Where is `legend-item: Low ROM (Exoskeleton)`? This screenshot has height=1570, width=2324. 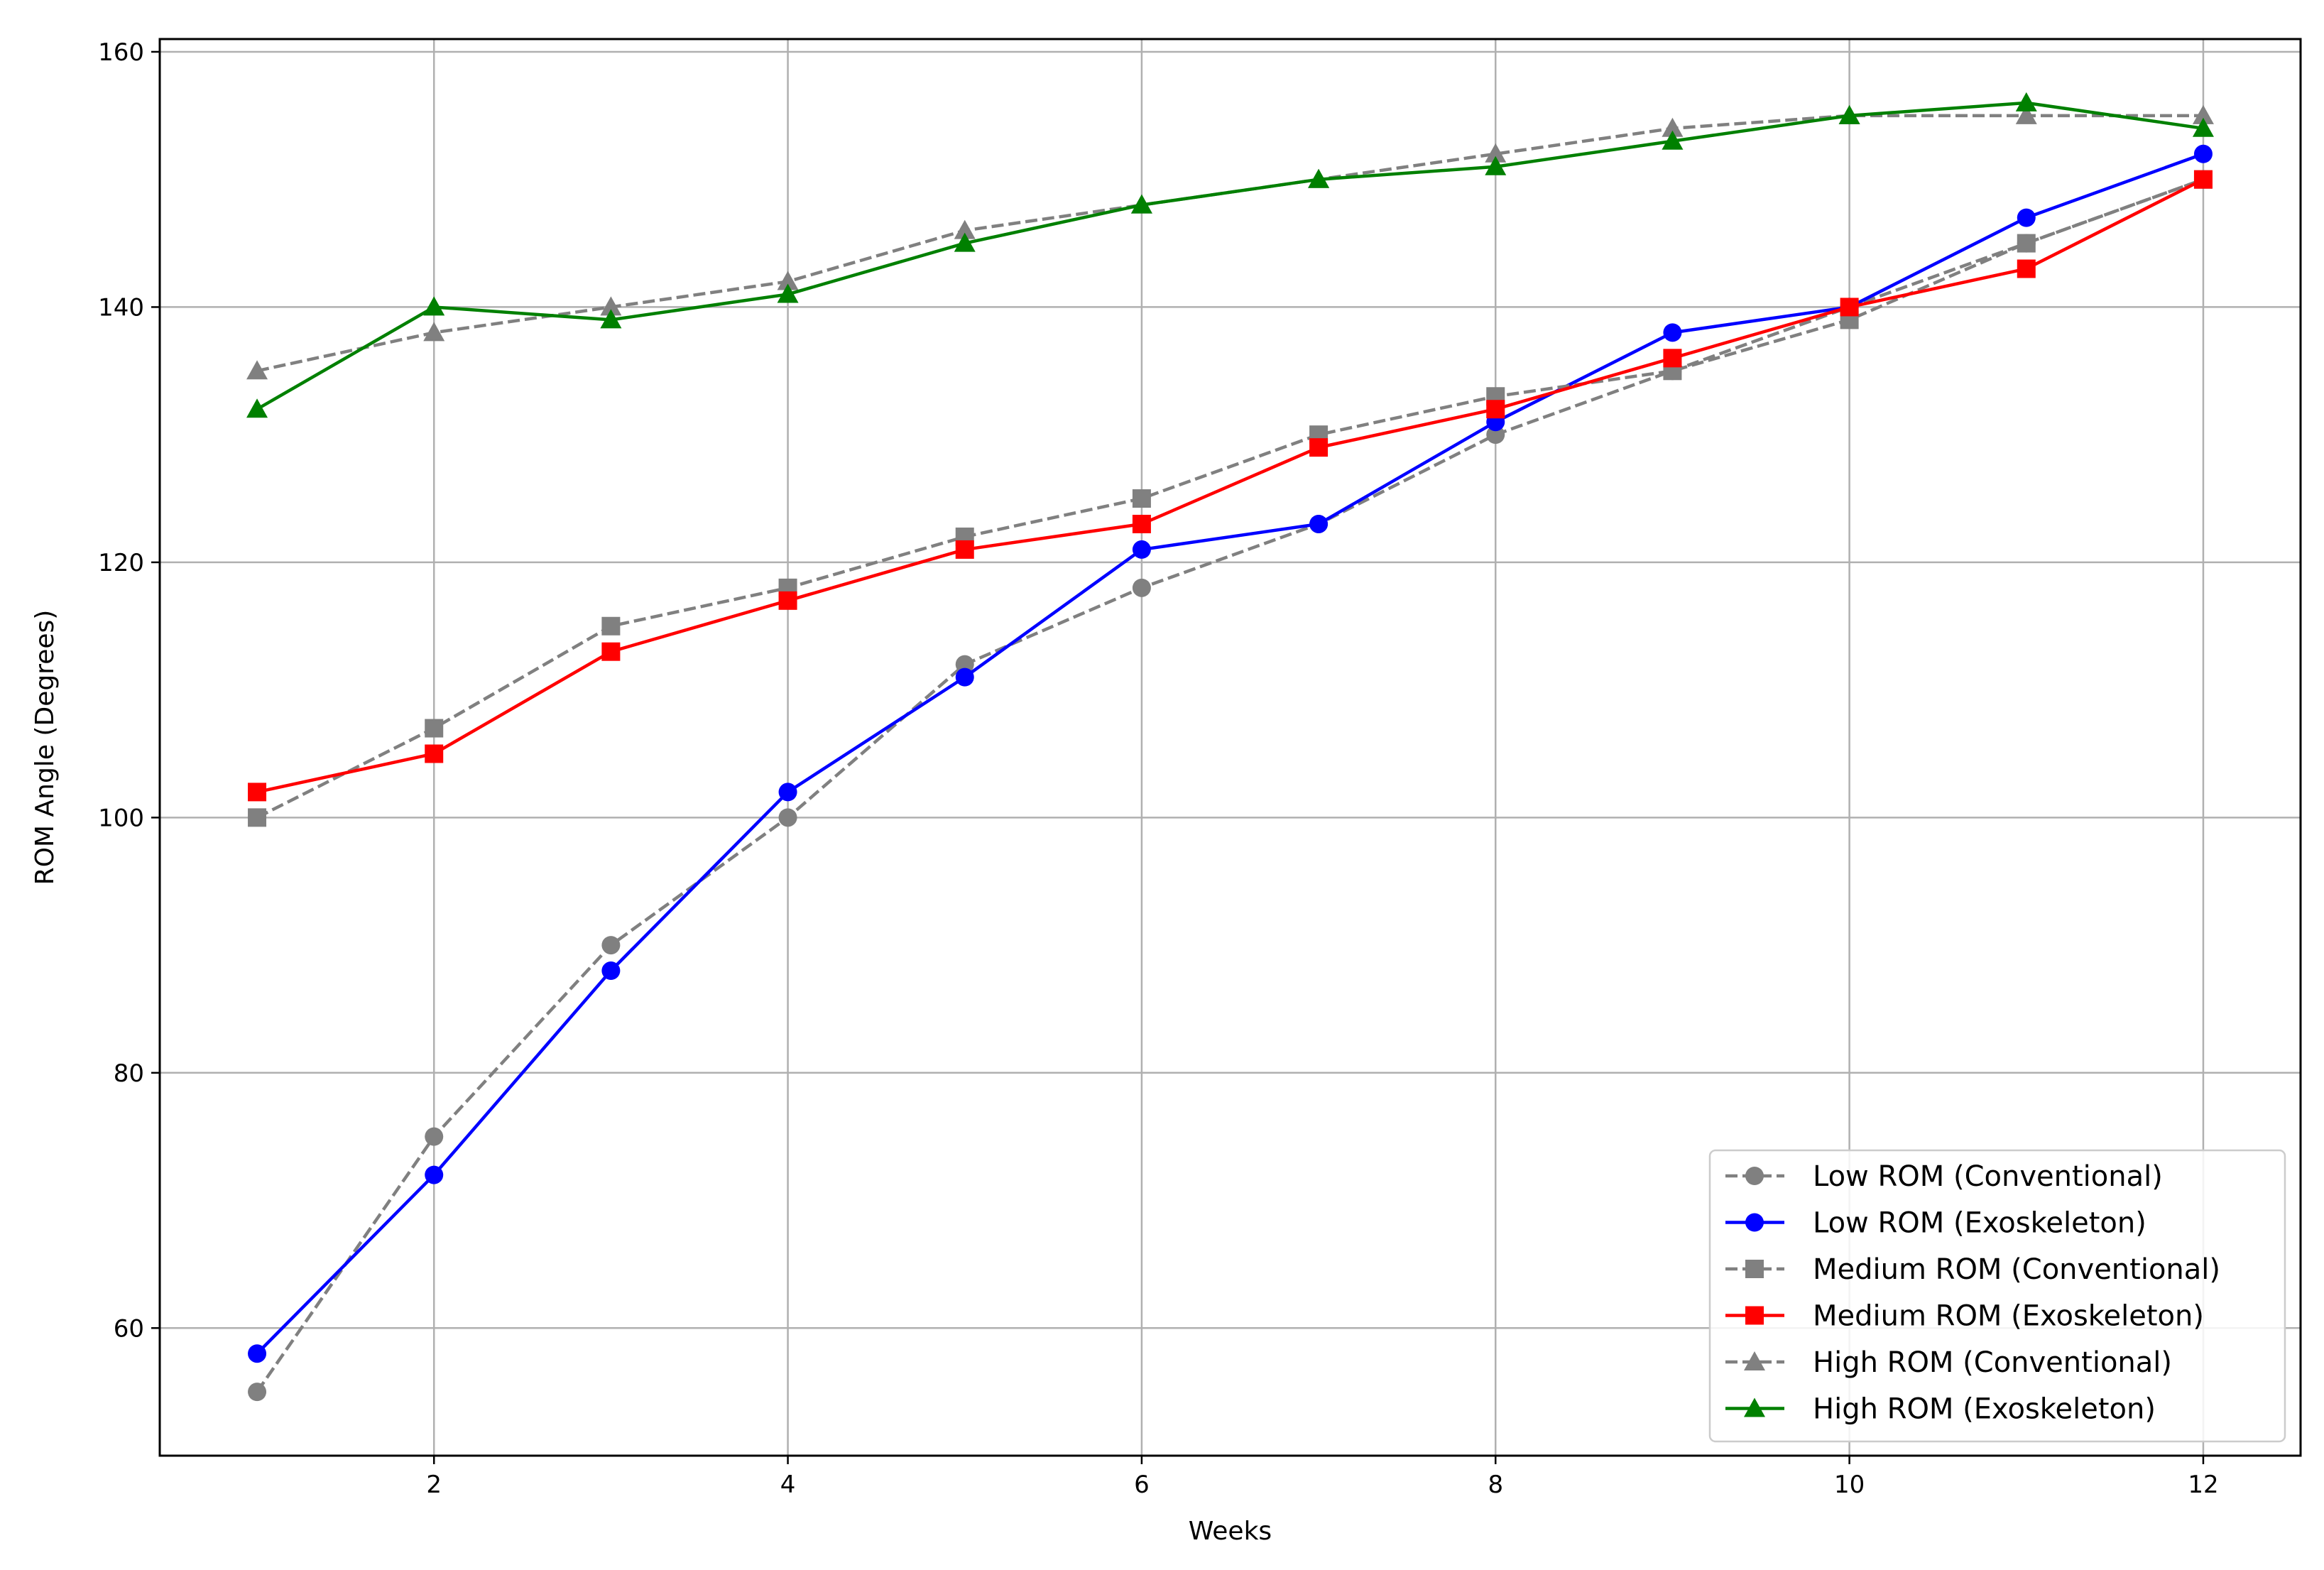
legend-item: Low ROM (Exoskeleton) is located at coordinates (1935, 1223).